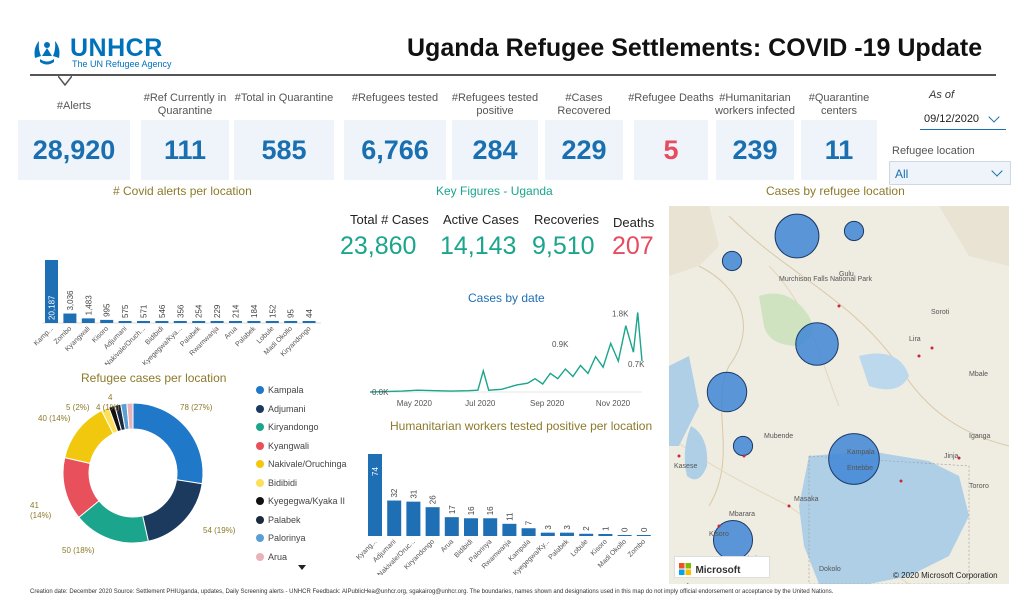 This screenshot has height=607, width=1024. I want to click on kf-label-total: Total # Cases, so click(389, 219).